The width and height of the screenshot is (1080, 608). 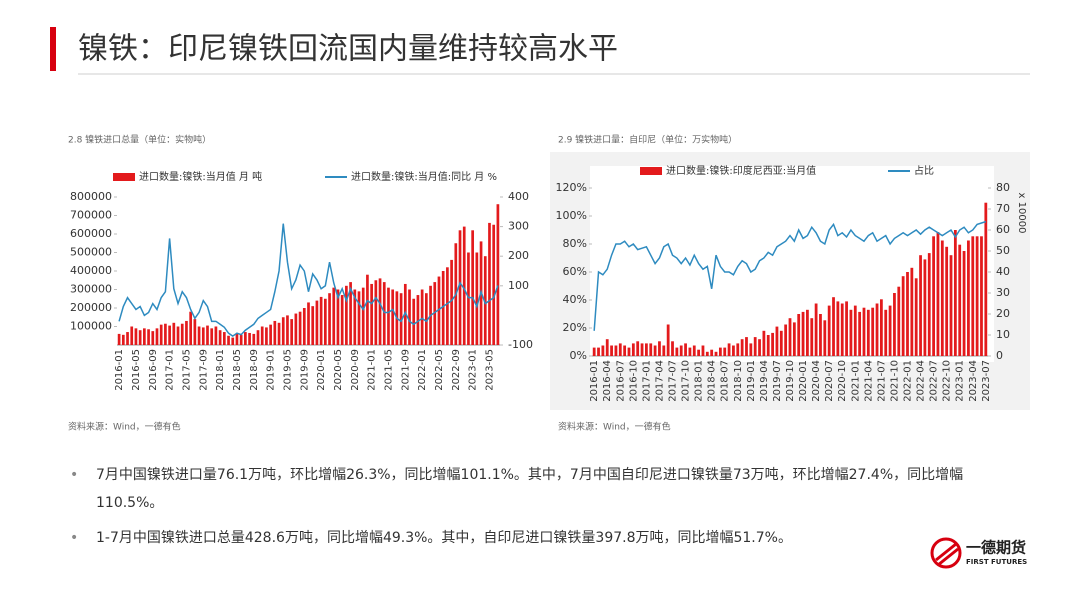 I want to click on x-tick-label: 2022-07, so click(x=934, y=381).